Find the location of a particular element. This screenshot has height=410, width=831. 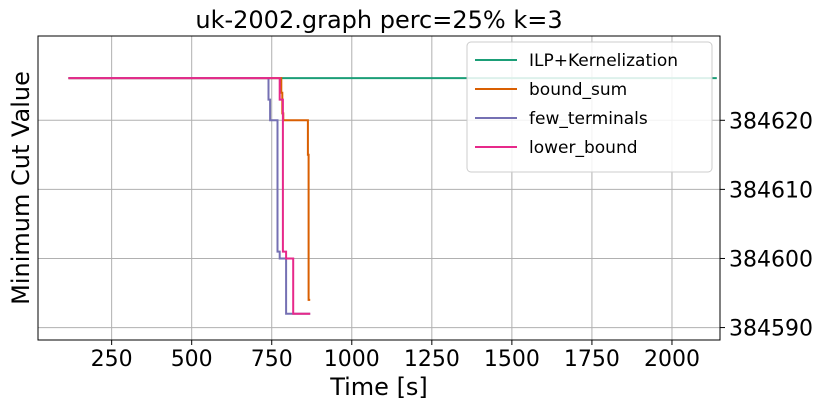

y-axis-label: Minimum Cut Value is located at coordinates (21, 188).